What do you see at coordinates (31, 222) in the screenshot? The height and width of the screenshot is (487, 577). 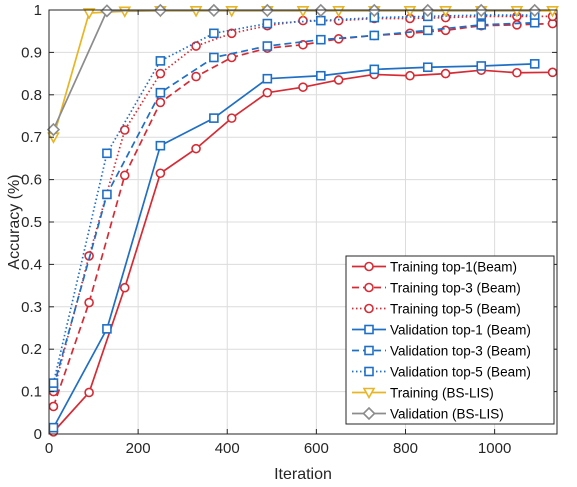 I see `y-tick-label: 0.5` at bounding box center [31, 222].